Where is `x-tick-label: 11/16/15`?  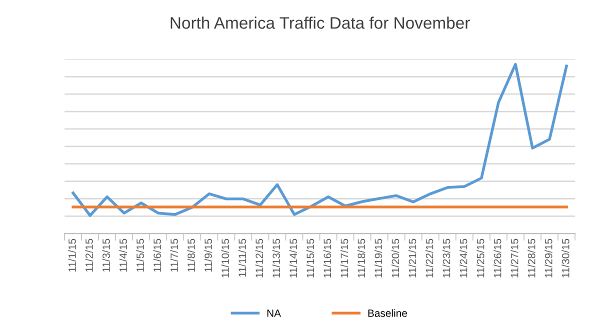
x-tick-label: 11/16/15 is located at coordinates (327, 258).